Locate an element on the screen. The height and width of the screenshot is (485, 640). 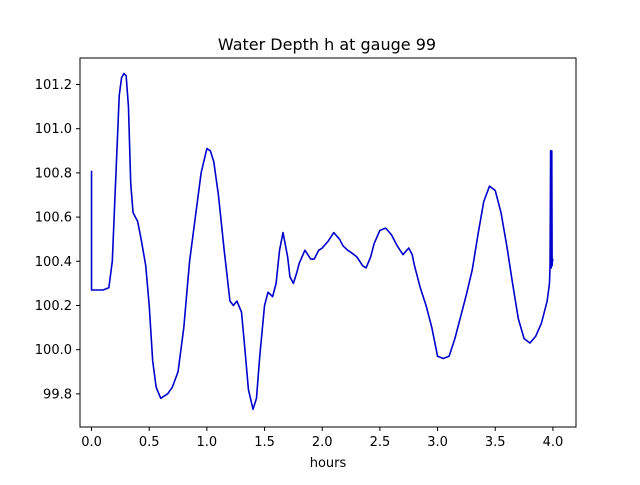
y-tick-label: 99.8 is located at coordinates (57, 394).